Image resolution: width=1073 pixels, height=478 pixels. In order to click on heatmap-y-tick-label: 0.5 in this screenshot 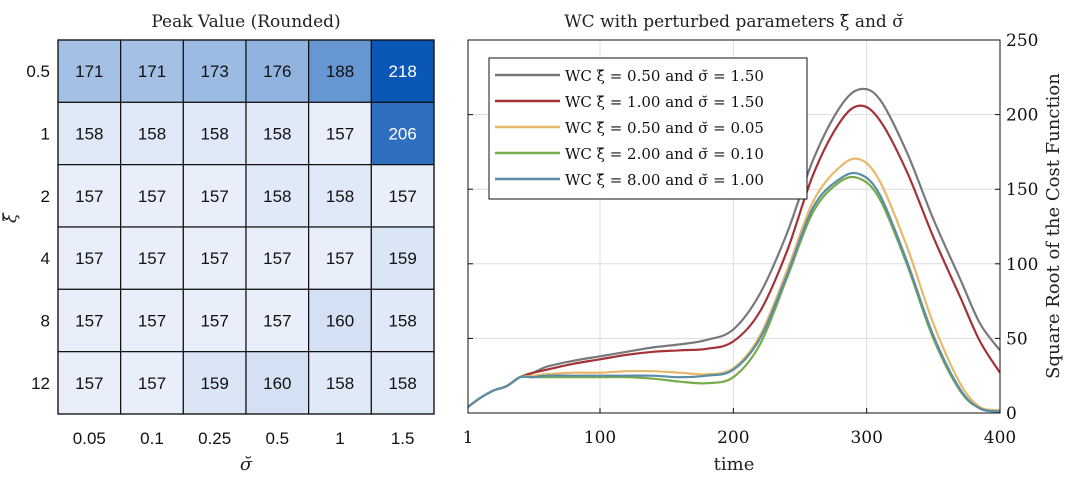, I will do `click(38, 71)`.